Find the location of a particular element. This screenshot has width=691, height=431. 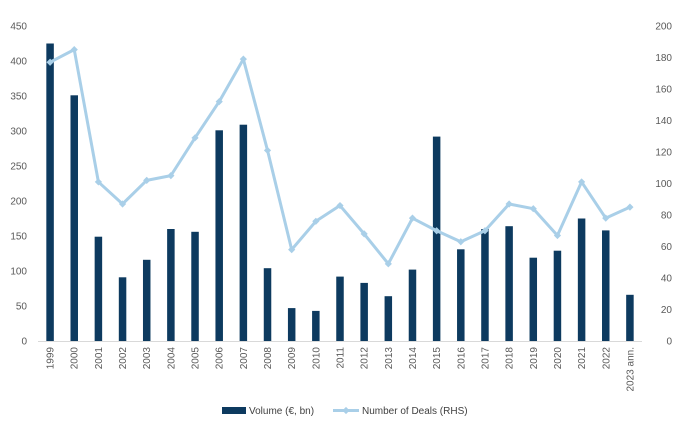

legend-line-label: Number of Deals (RHS) is located at coordinates (415, 411).